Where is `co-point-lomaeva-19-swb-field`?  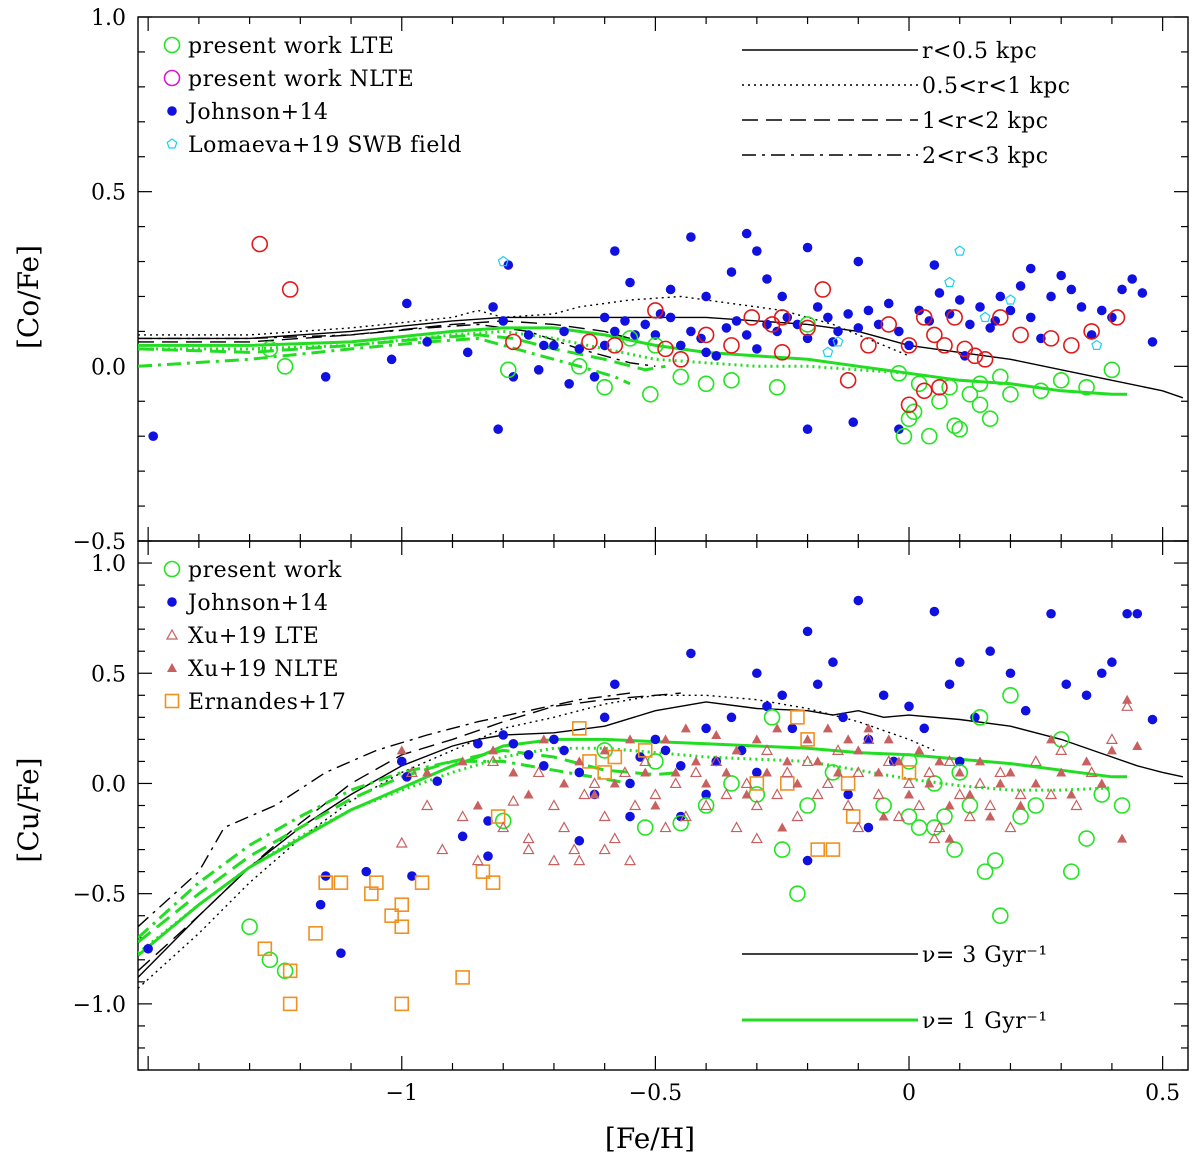
co-point-lomaeva-19-swb-field is located at coordinates (838, 341).